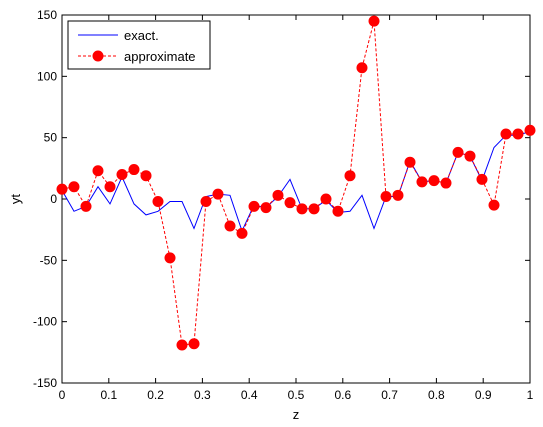  Describe the element at coordinates (389, 395) in the screenshot. I see `x-tick-label: 0.7` at that location.